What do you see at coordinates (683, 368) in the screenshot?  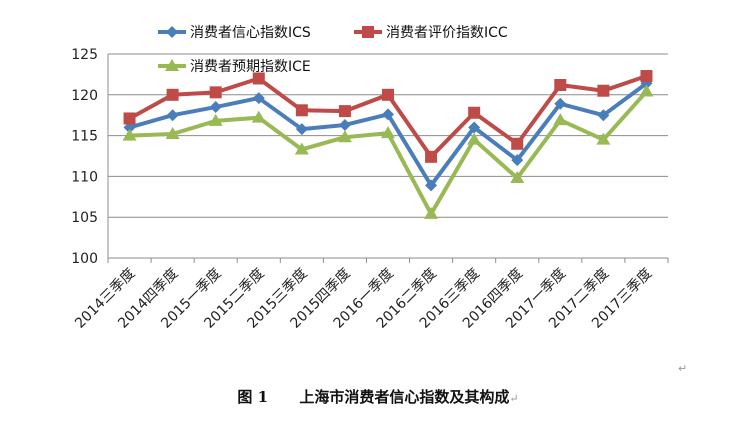 I see `paragraph-mark: ↵` at bounding box center [683, 368].